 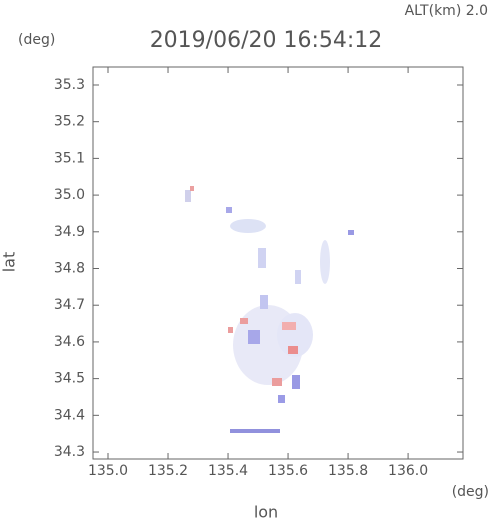 I want to click on x-tick-label: 136.0, so click(x=408, y=471).